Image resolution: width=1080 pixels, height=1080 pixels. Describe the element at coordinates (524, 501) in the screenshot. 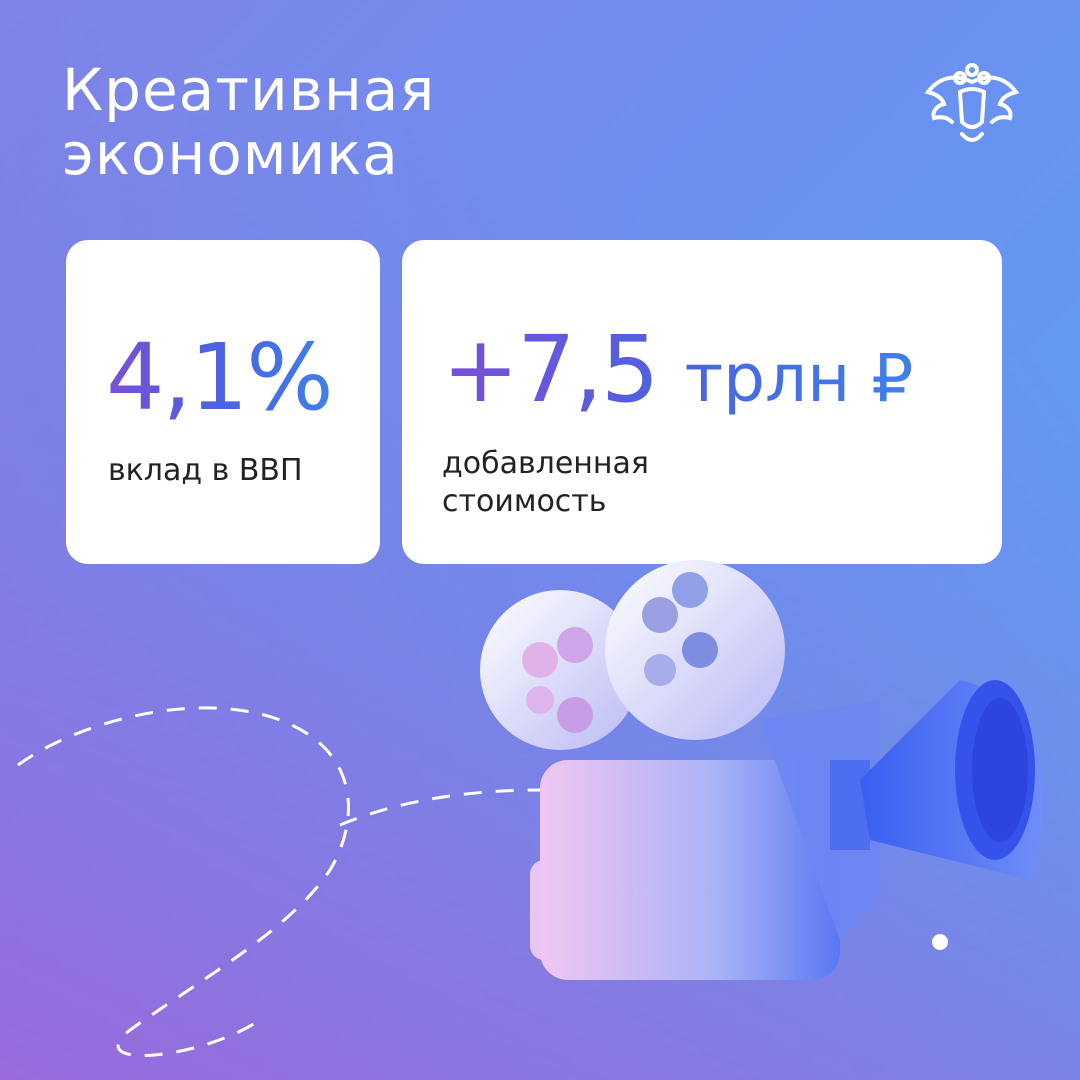

I see `caption-line-2: стоимость` at that location.